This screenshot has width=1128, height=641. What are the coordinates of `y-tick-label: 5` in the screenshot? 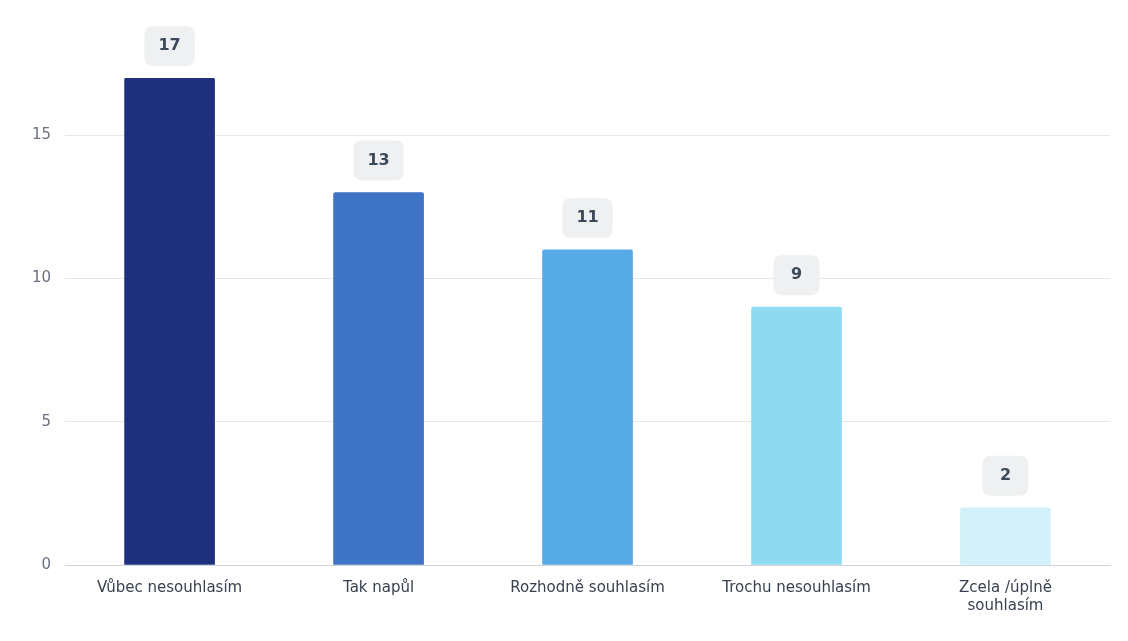 It's located at (46, 420).